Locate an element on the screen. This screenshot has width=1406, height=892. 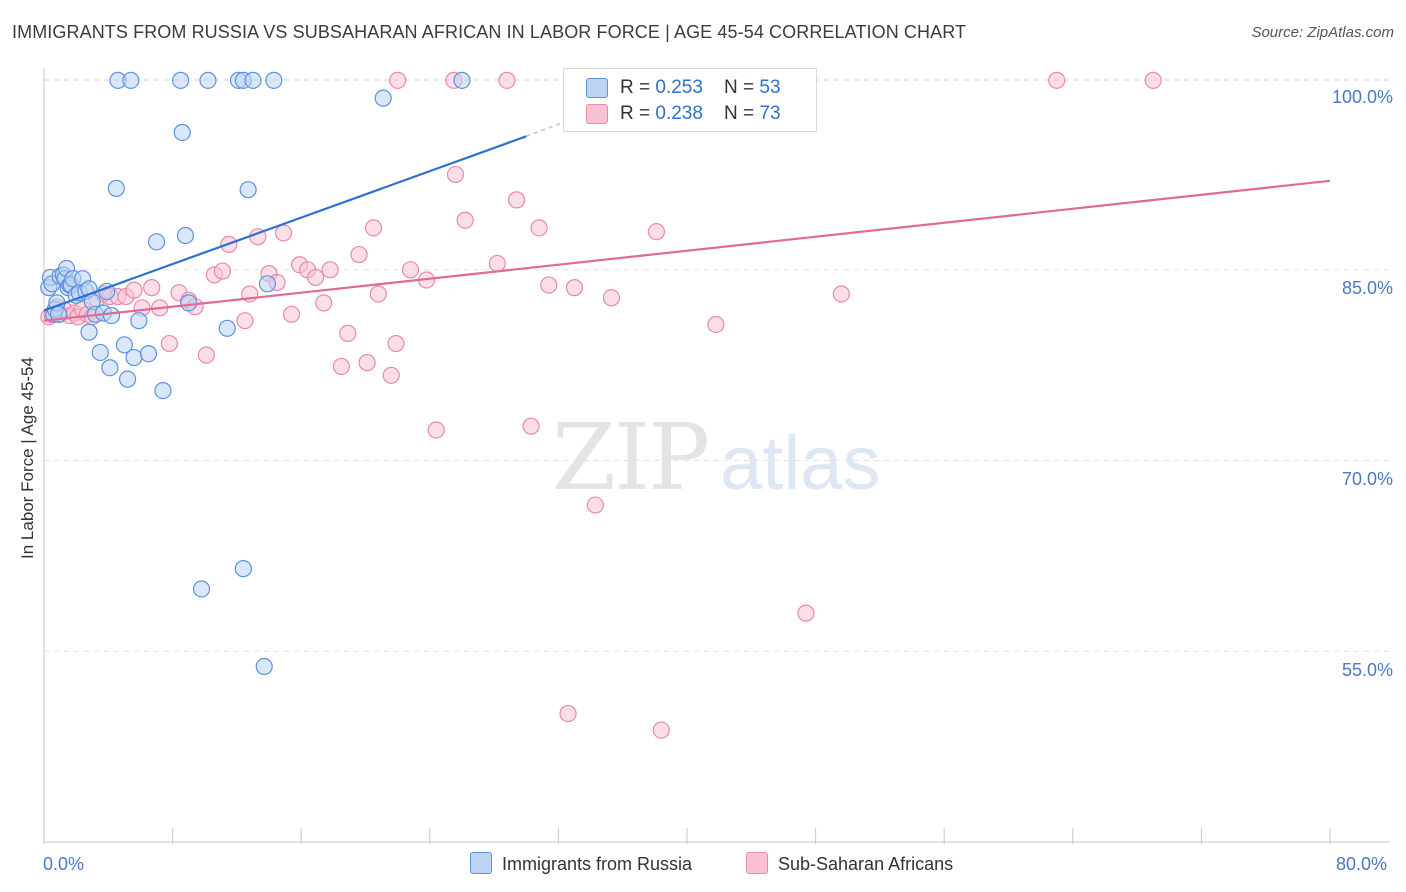
x-tick-label-min: 0.0% is located at coordinates (64, 864).